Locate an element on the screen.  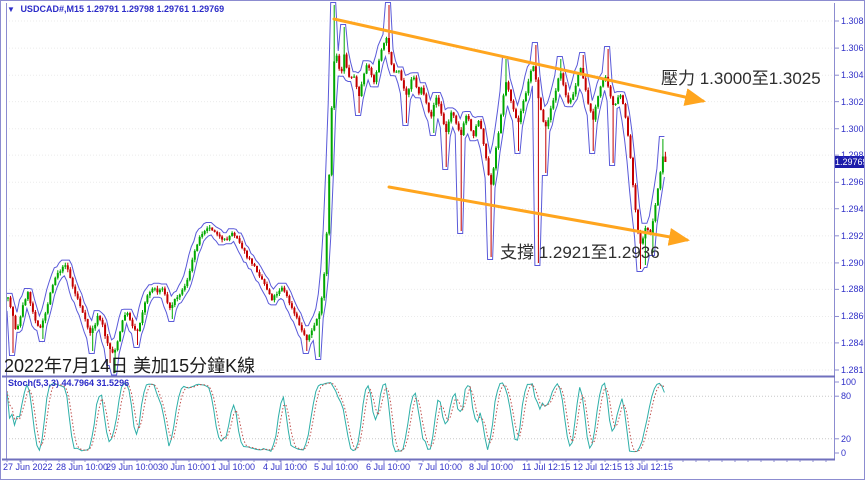
stoch-axis-label: 0 is located at coordinates (844, 453).